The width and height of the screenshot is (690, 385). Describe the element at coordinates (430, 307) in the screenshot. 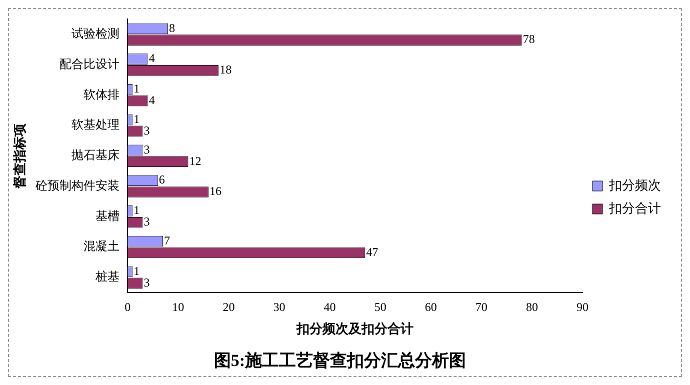

I see `x-tick-label: 60` at that location.